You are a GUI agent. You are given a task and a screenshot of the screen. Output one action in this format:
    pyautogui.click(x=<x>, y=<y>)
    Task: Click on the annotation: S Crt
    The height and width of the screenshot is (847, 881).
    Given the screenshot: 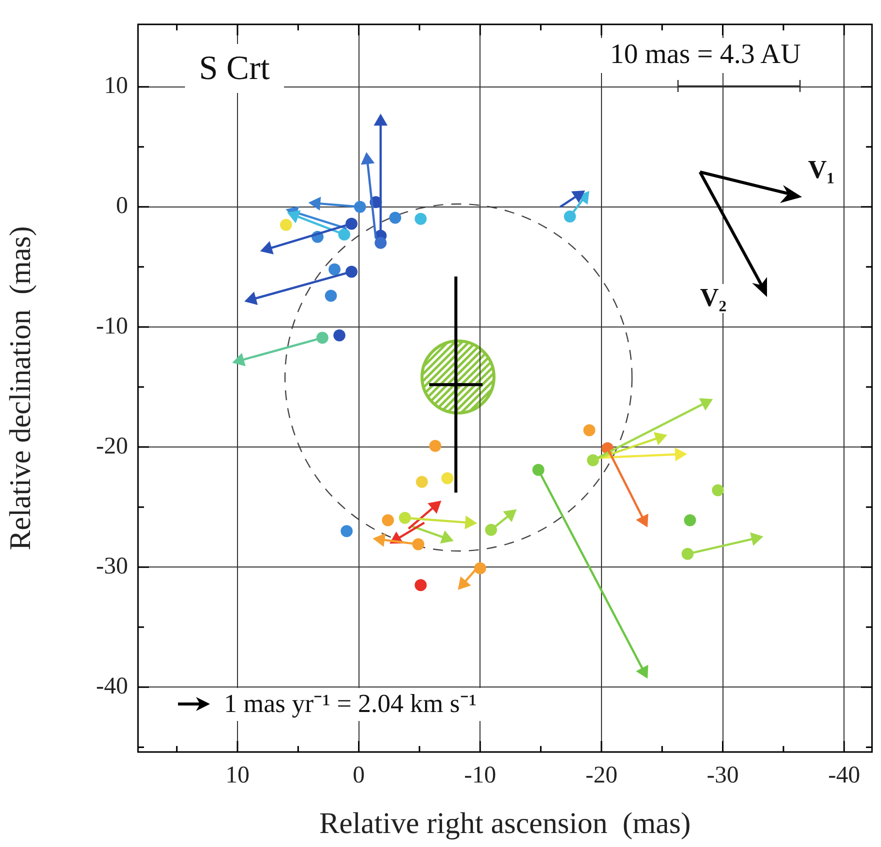 What is the action you would take?
    pyautogui.click(x=234, y=69)
    